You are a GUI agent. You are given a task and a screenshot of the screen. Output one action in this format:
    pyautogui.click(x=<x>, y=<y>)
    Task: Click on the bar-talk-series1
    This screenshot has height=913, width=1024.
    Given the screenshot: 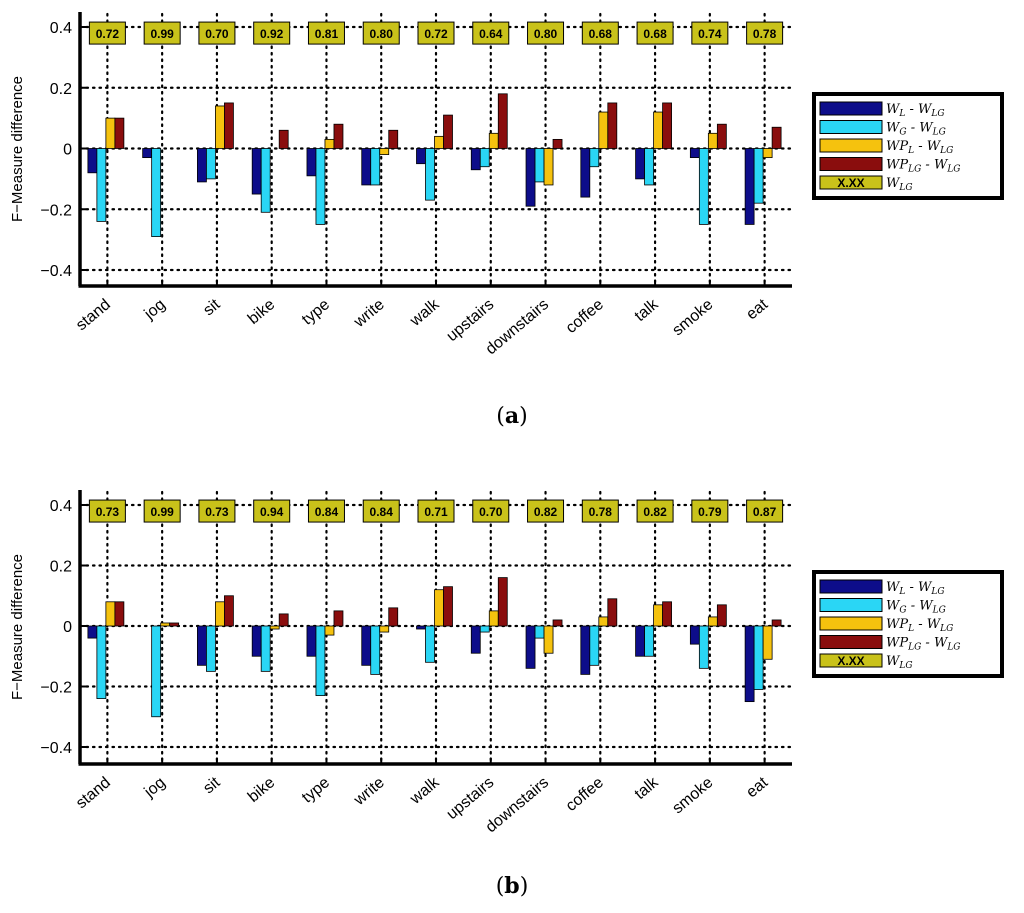 What is the action you would take?
    pyautogui.click(x=640, y=641)
    